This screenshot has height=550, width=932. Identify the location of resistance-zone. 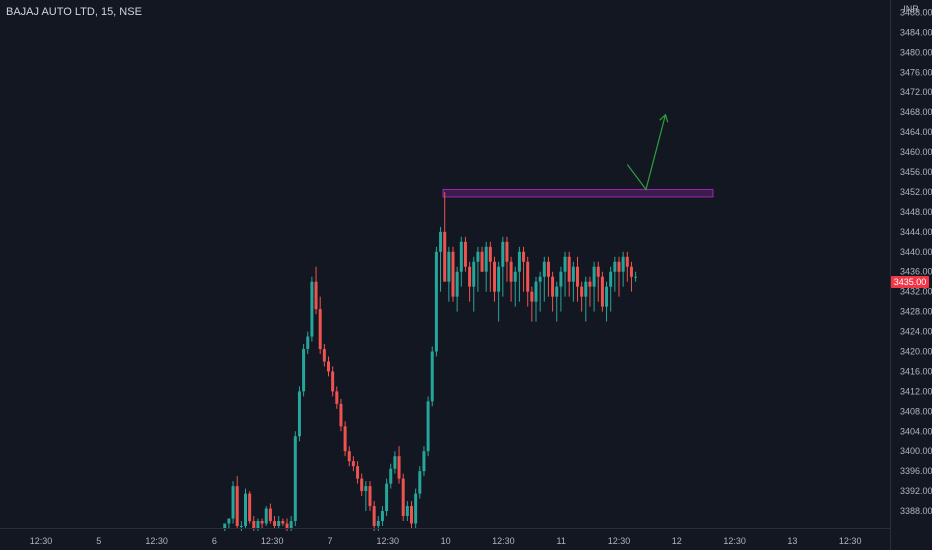
(578, 193).